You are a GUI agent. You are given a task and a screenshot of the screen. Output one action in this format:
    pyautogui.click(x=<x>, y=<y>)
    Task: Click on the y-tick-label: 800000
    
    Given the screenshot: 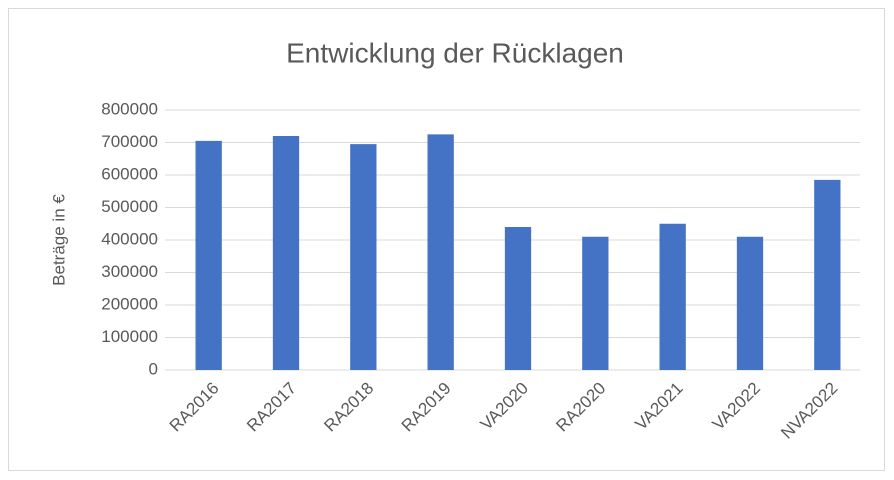 What is the action you would take?
    pyautogui.click(x=129, y=108)
    